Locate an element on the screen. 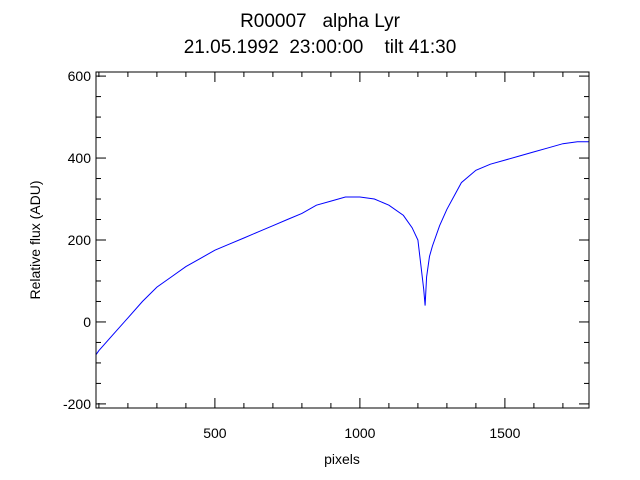 The width and height of the screenshot is (640, 480). chart-subtitle: 21.05.1992 23:00:00 tilt 41:30 is located at coordinates (320, 47).